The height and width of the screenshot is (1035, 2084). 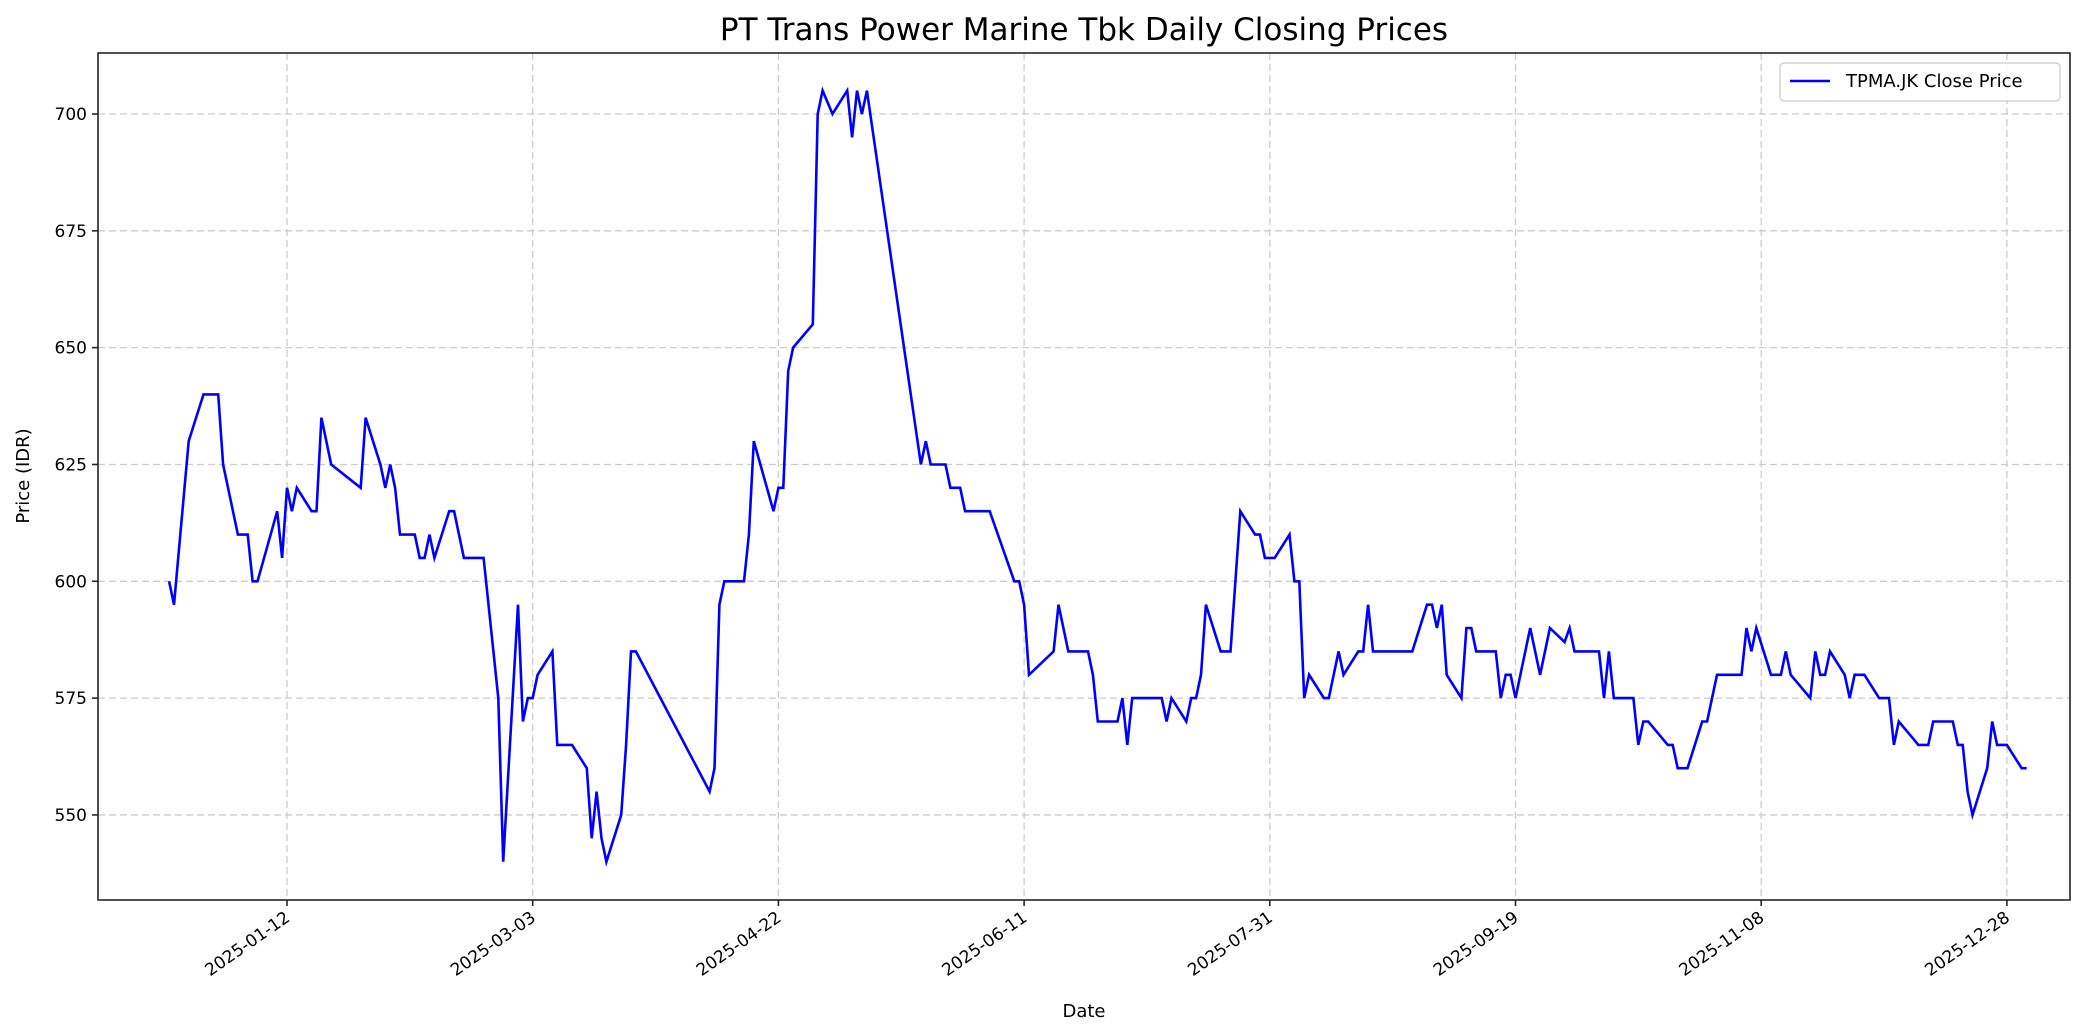 What do you see at coordinates (71, 699) in the screenshot?
I see `y-tick-label: 575` at bounding box center [71, 699].